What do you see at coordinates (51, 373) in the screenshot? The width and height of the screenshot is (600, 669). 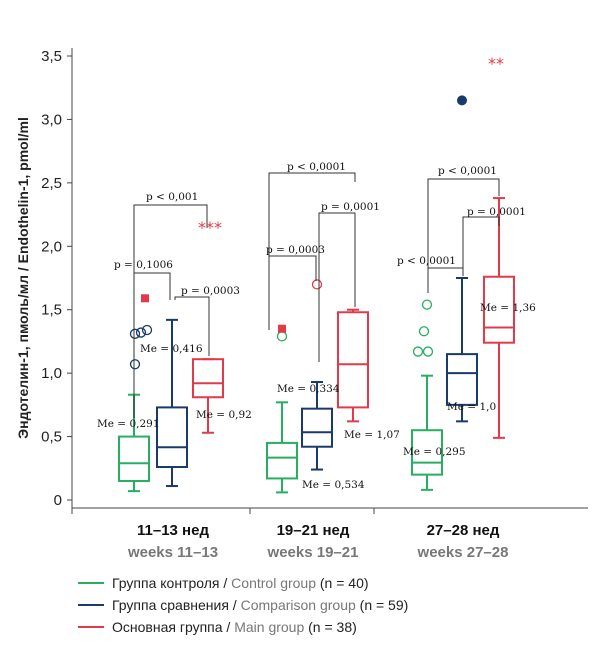 I see `y-tick-label: 1,0` at bounding box center [51, 373].